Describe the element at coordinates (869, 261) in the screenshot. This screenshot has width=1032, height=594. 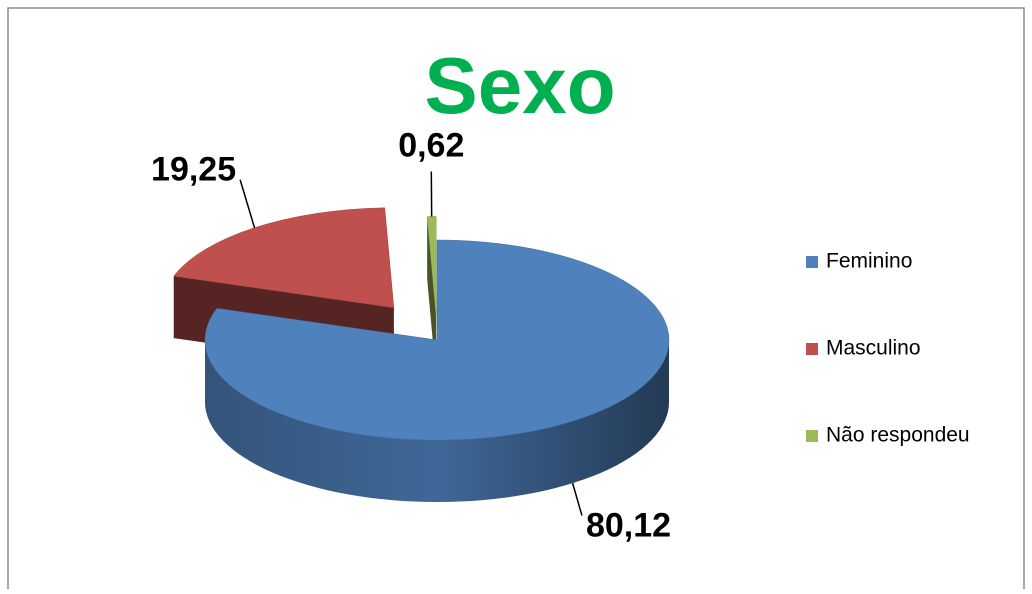
I see `legend-label: Feminino` at that location.